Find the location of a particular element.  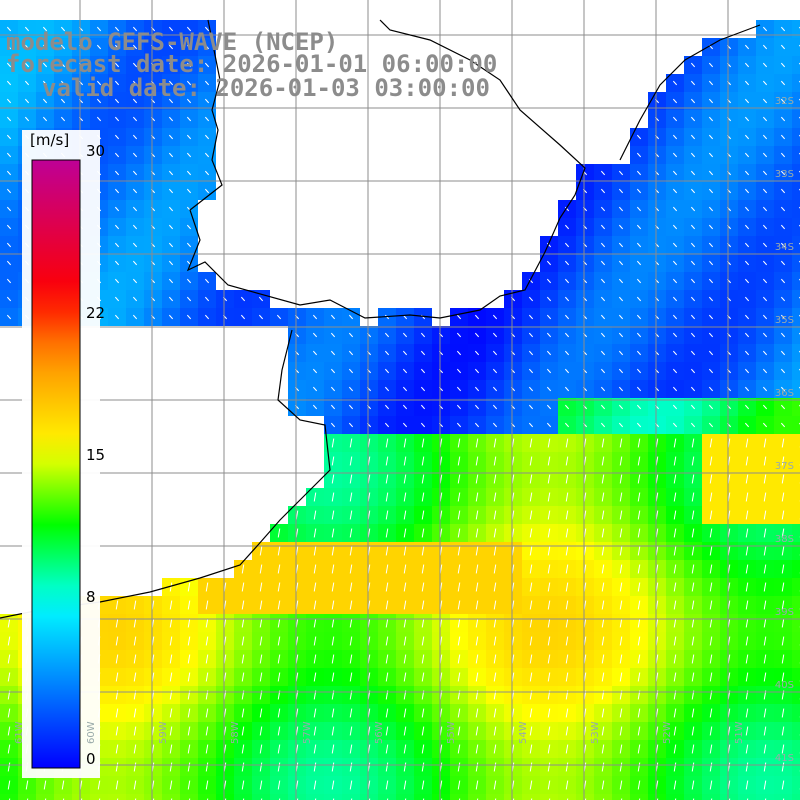

colorbar-tick-label: 8 is located at coordinates (91, 596).